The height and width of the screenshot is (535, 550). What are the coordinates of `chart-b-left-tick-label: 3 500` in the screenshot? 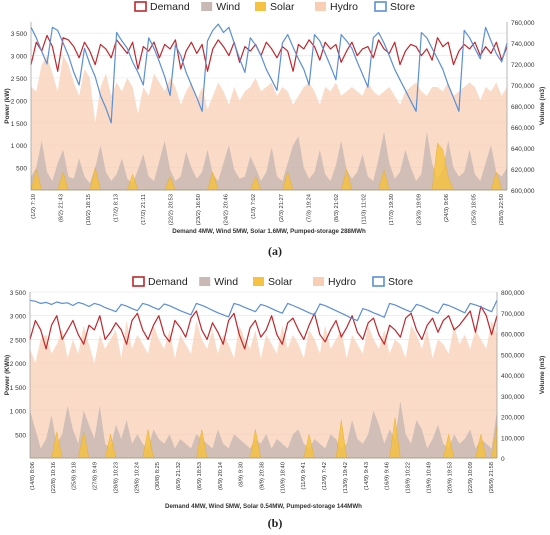 It's located at (18, 293).